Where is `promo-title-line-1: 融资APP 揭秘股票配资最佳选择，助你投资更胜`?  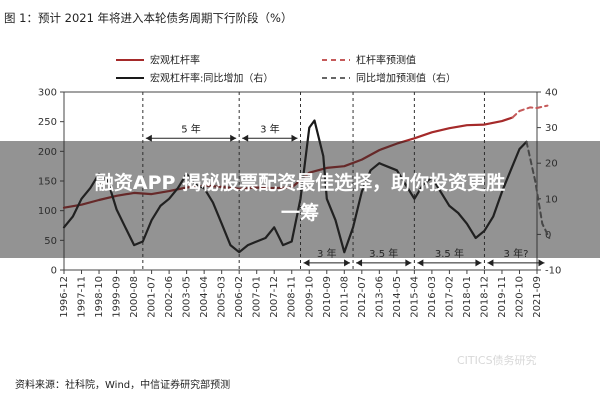
promo-title-line-1: 融资APP 揭秘股票配资最佳选择，助你投资更胜 is located at coordinates (300, 183).